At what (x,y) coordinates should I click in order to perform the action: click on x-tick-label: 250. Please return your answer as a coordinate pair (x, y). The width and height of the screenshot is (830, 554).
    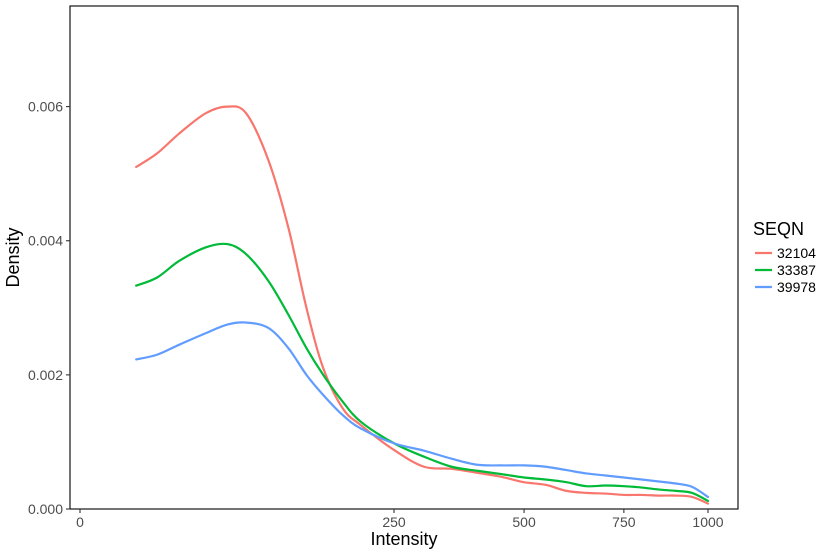
    Looking at the image, I should click on (394, 522).